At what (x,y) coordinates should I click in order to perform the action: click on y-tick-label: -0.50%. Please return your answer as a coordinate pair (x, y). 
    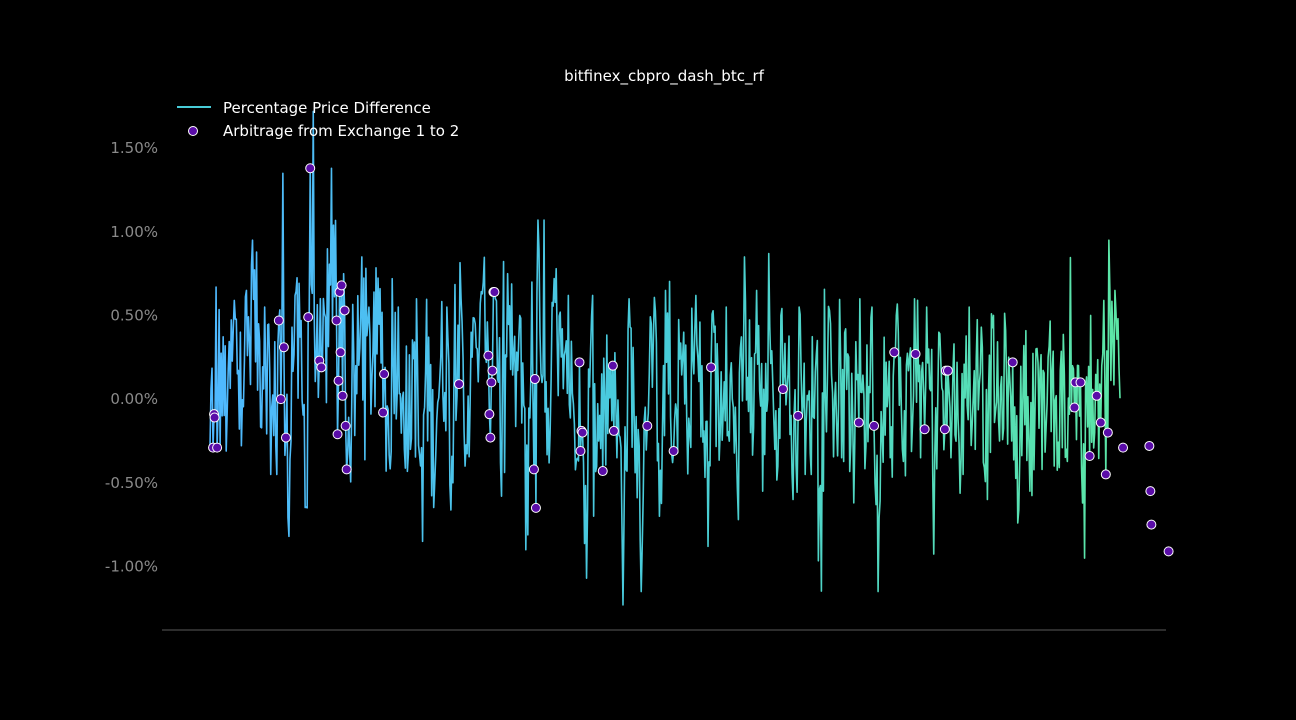
    Looking at the image, I should click on (131, 483).